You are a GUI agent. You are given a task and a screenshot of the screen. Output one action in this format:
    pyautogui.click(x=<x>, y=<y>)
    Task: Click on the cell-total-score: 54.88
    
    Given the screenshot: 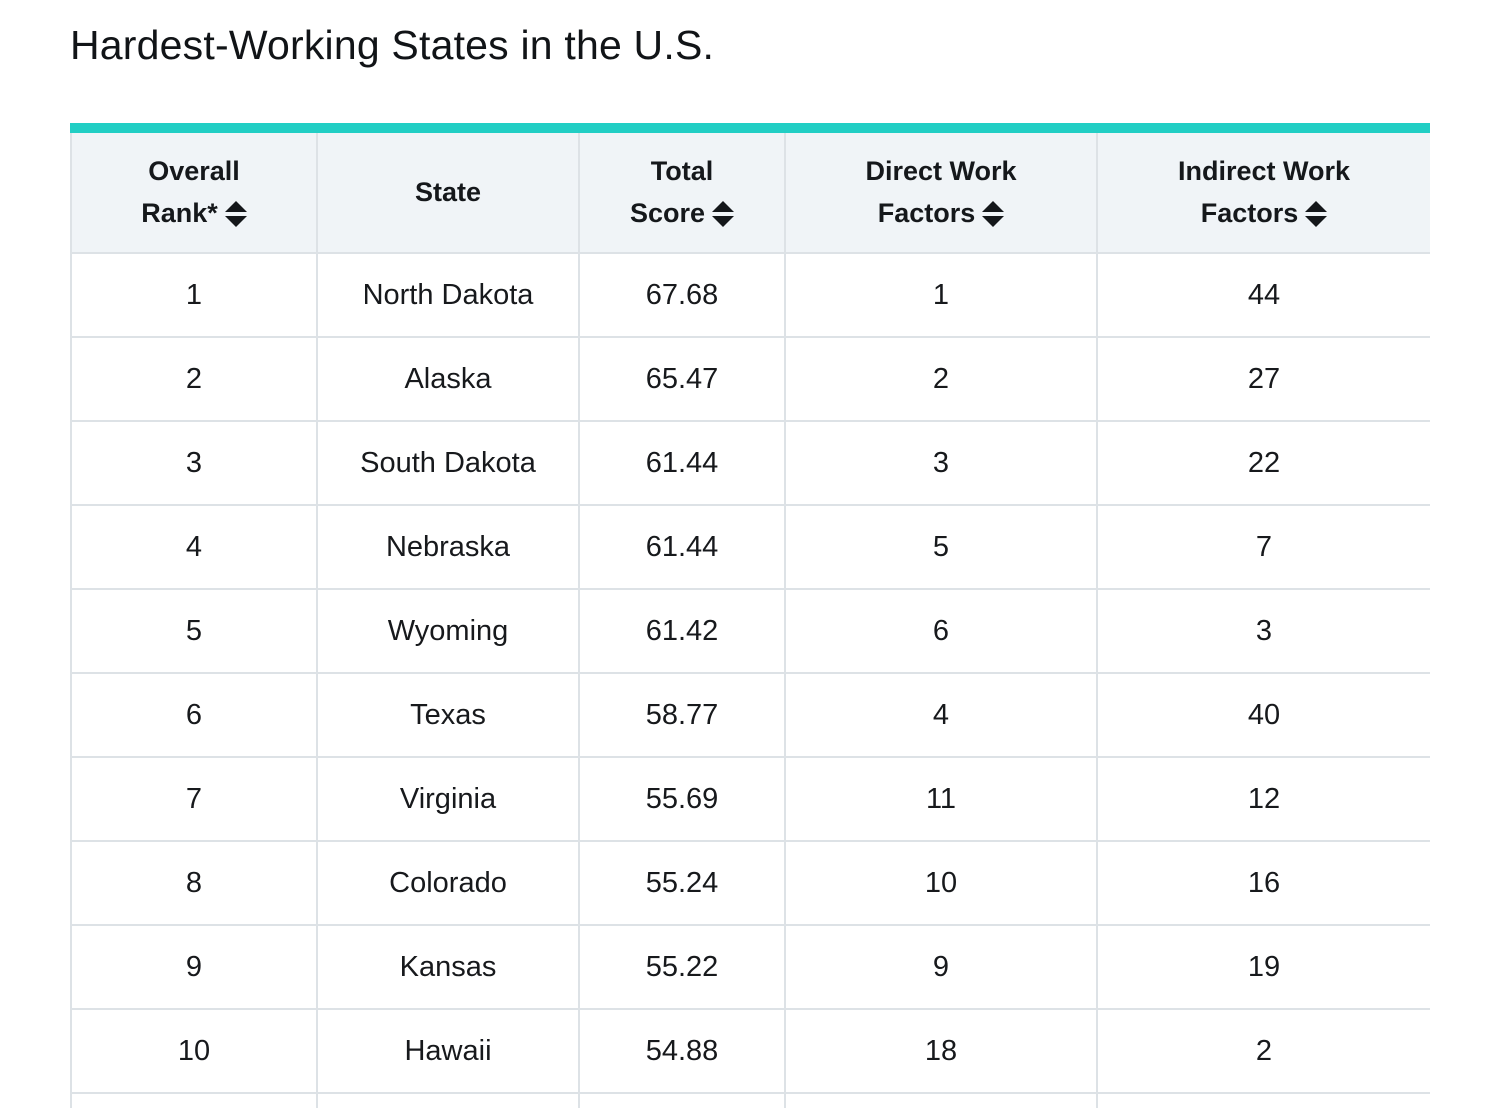 What is the action you would take?
    pyautogui.click(x=682, y=1051)
    